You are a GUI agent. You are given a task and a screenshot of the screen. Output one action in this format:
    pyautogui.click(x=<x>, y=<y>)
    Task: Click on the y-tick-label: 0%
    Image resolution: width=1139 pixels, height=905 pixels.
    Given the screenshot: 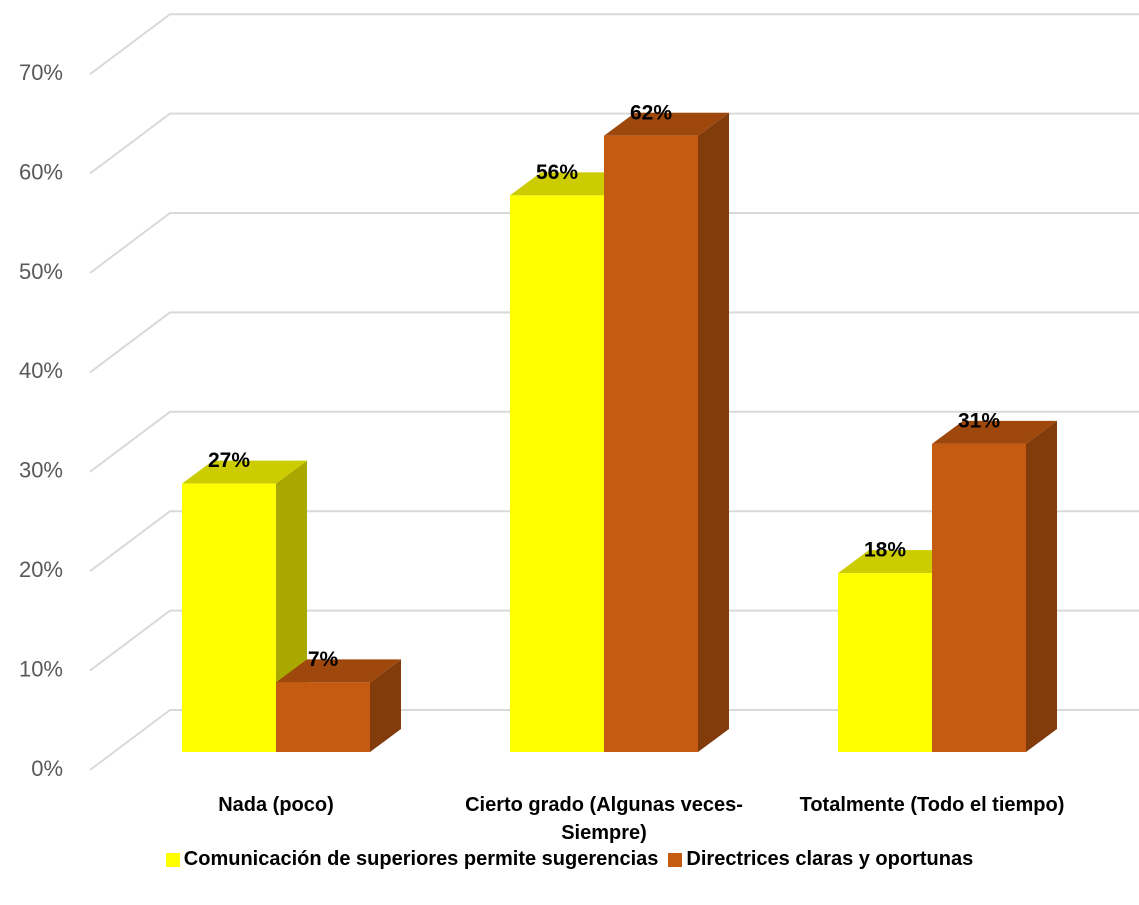 What is the action you would take?
    pyautogui.click(x=47, y=768)
    